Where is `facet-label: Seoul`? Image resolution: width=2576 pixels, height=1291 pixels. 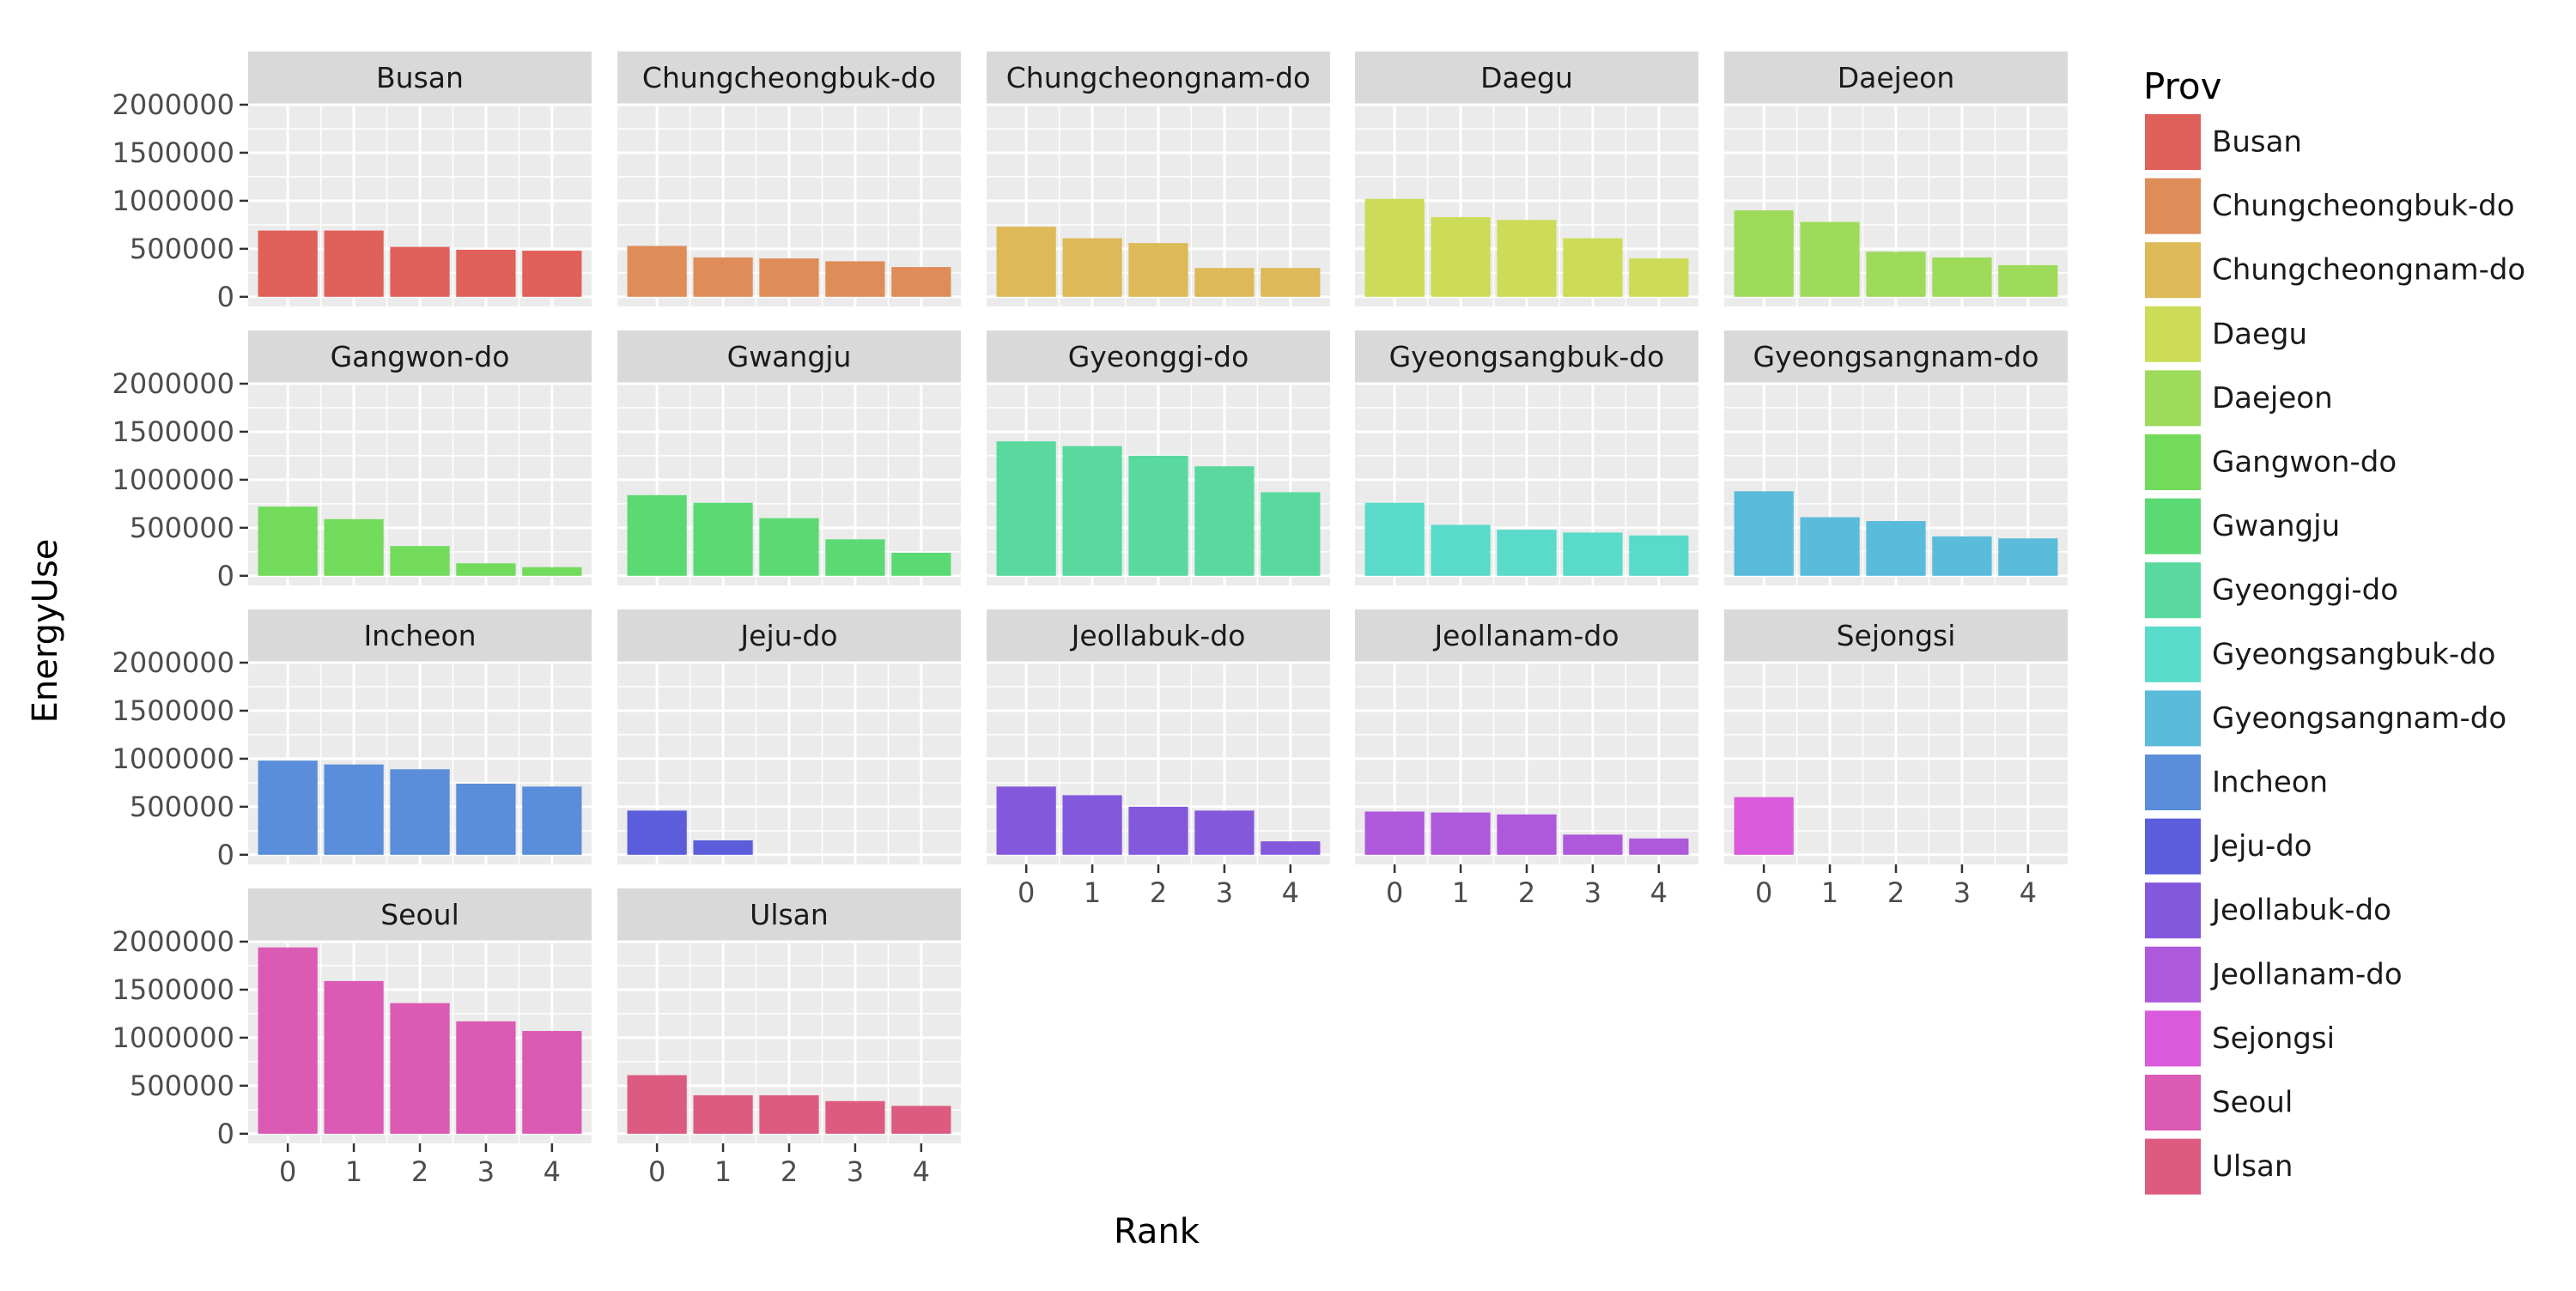
facet-label: Seoul is located at coordinates (420, 914).